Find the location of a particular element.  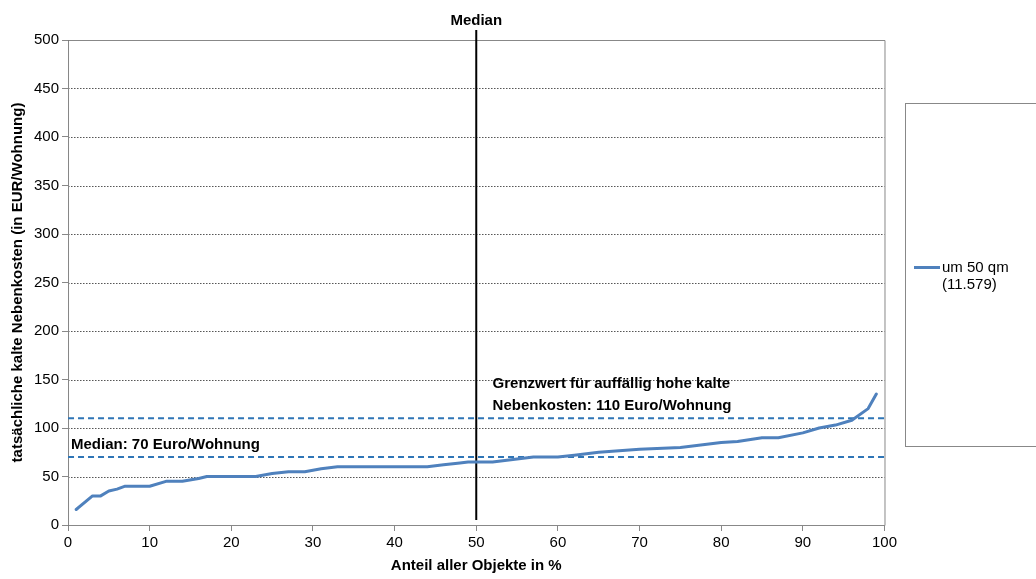

ref-line-label: Median: 70 Euro/Wohnung is located at coordinates (165, 443).